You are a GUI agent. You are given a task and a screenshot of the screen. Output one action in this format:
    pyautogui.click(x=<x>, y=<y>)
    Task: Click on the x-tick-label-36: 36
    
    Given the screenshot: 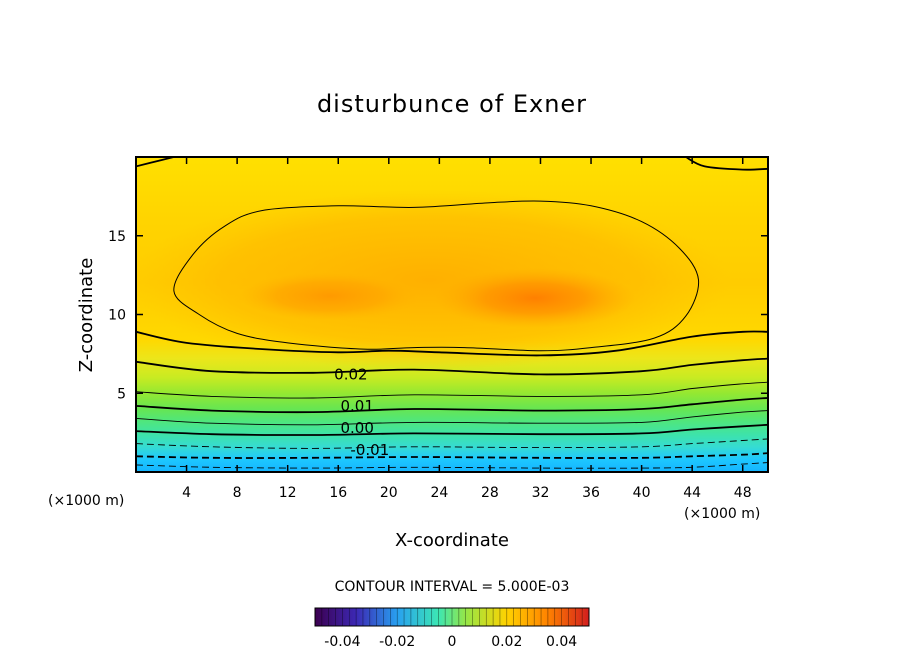 What is the action you would take?
    pyautogui.click(x=591, y=493)
    